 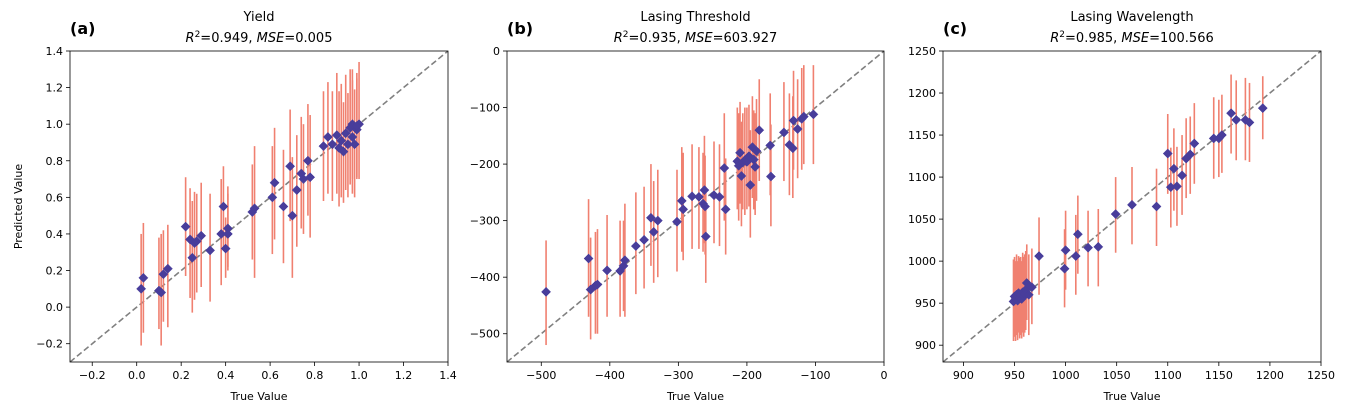 What do you see at coordinates (1014, 375) in the screenshot?
I see `x-tick-label: 950` at bounding box center [1014, 375].